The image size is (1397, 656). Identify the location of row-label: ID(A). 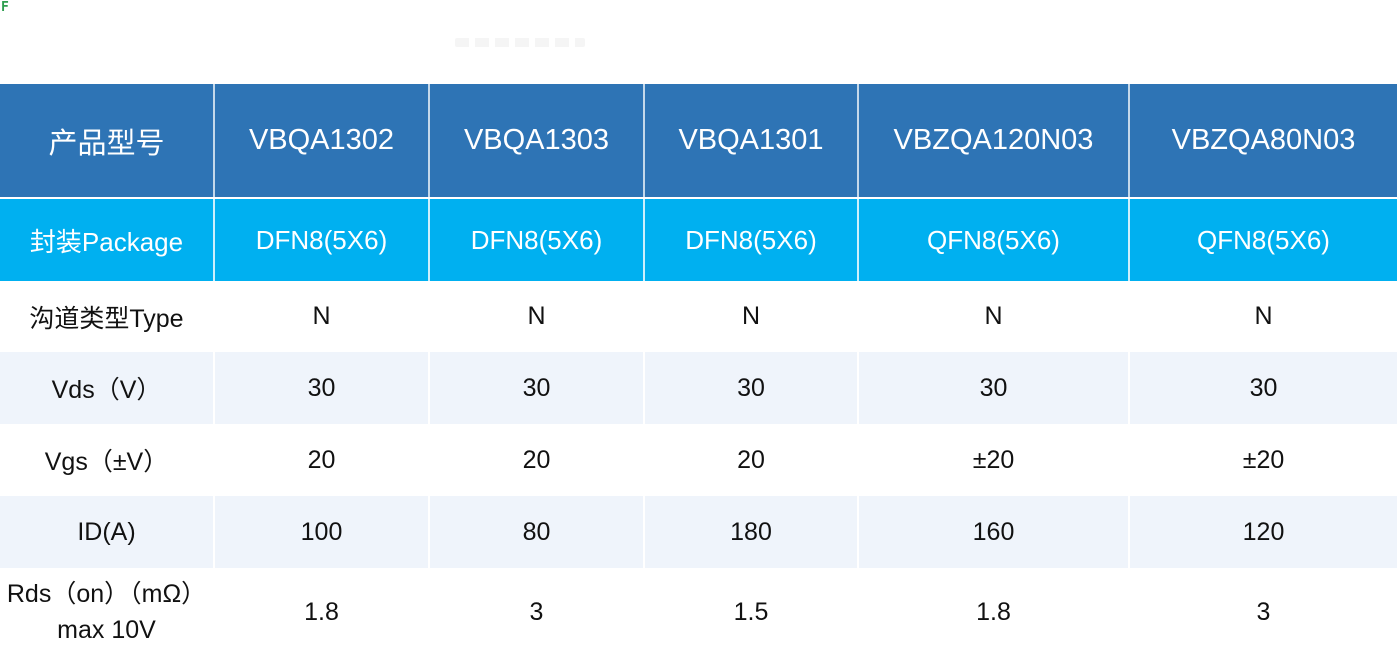
(107, 532).